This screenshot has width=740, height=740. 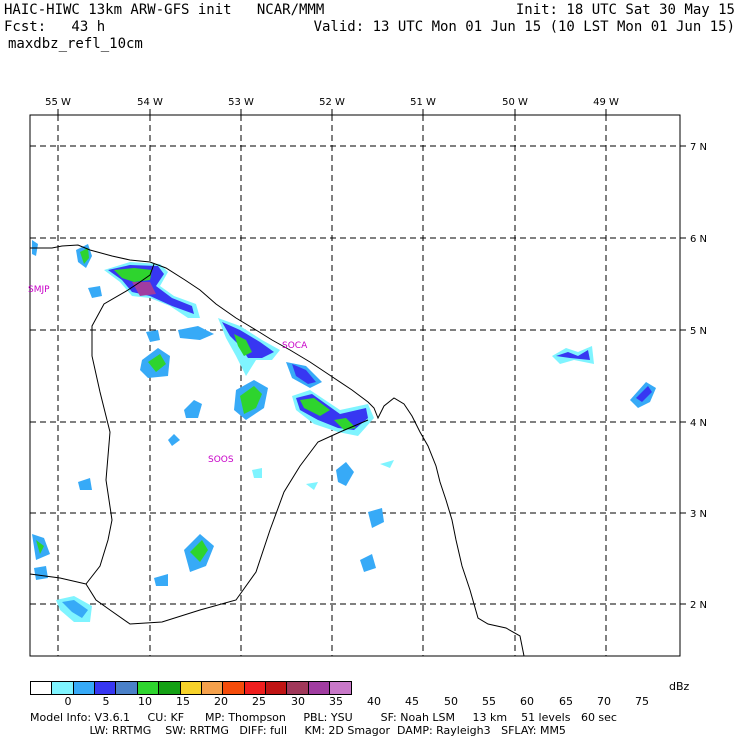 I want to click on cb-label: 0, so click(x=68, y=701).